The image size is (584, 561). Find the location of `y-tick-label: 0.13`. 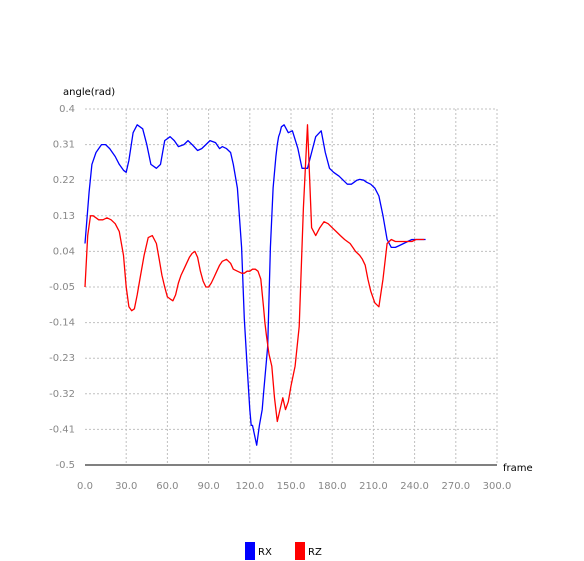

y-tick-label: 0.13 is located at coordinates (64, 216).